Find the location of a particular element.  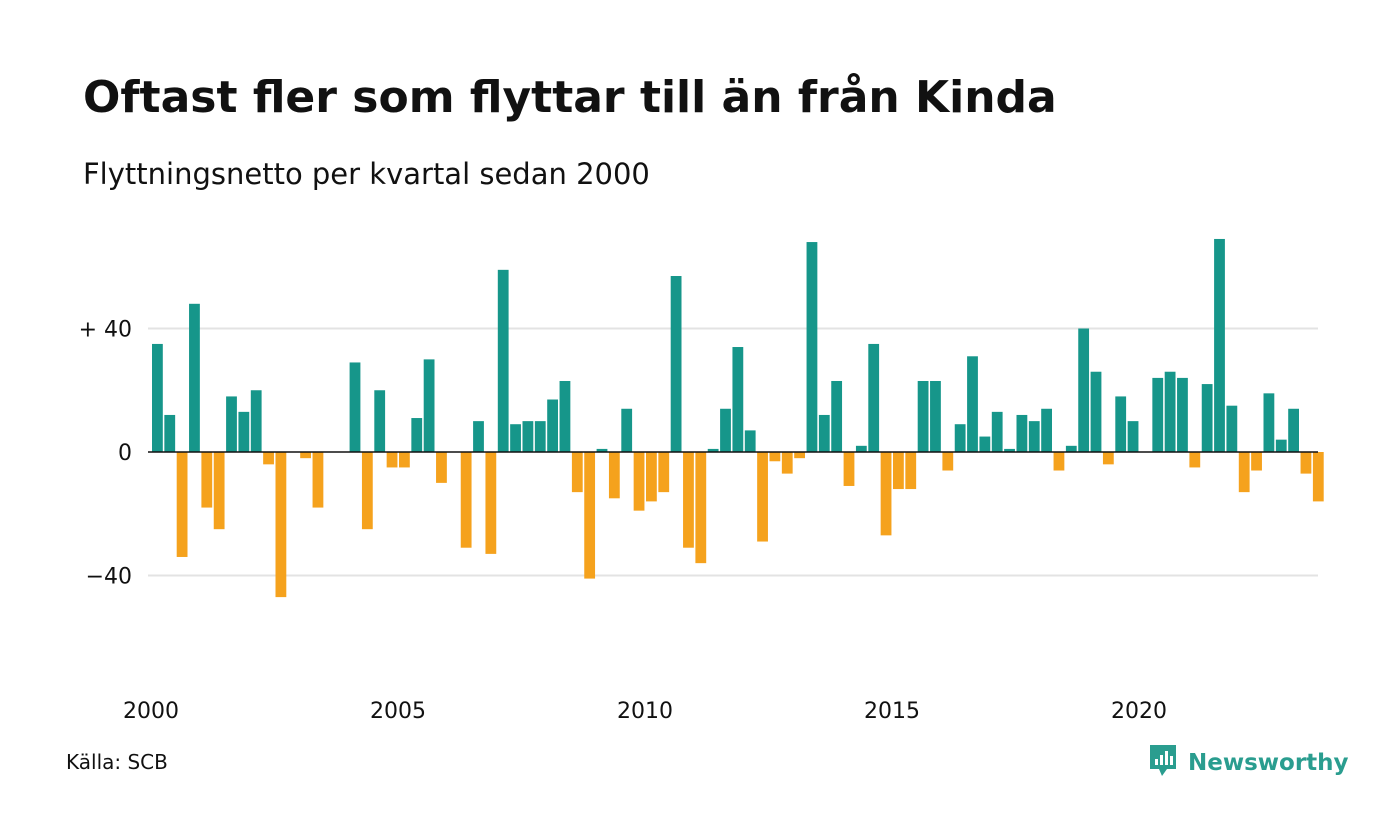

bar-2017K4 is located at coordinates (1034, 437).